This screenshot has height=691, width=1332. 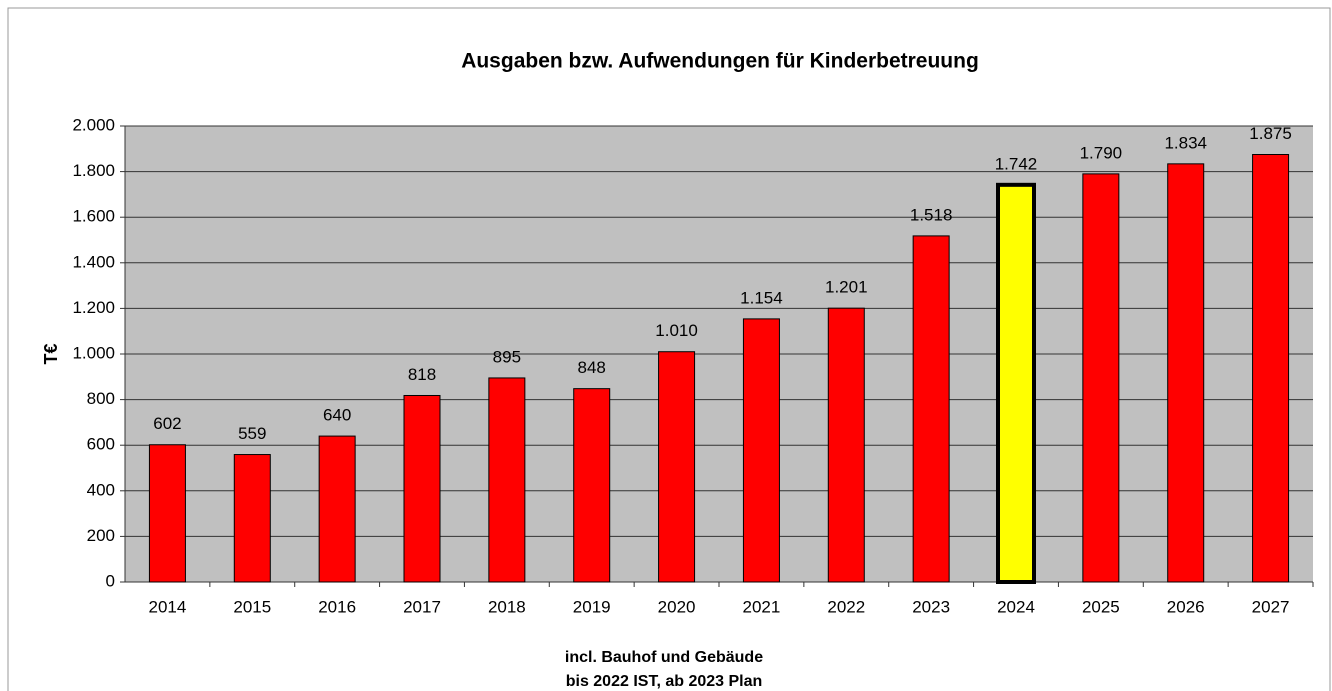 I want to click on y-tick-label: 1.400, so click(x=93, y=261).